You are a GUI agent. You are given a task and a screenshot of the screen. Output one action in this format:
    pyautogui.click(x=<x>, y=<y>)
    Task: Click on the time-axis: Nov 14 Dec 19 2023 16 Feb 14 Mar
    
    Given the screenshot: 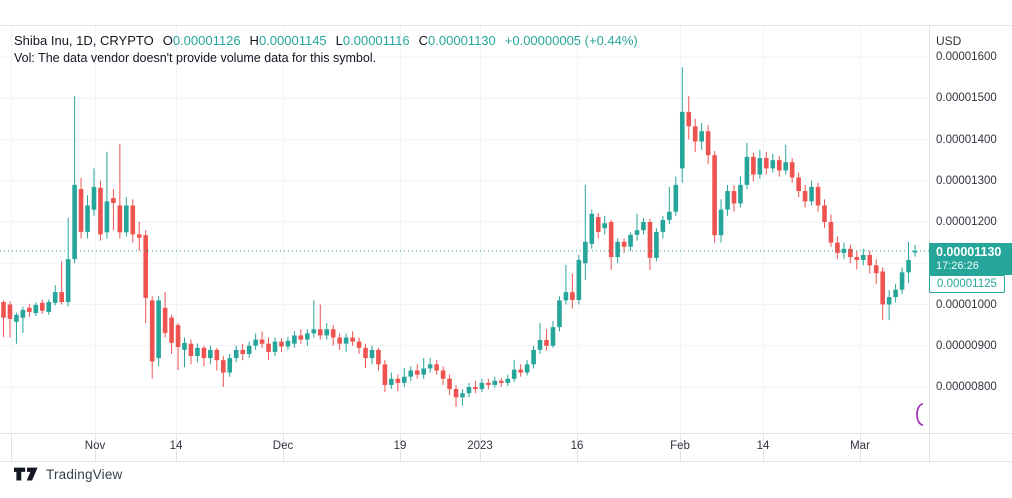 What is the action you would take?
    pyautogui.click(x=464, y=447)
    